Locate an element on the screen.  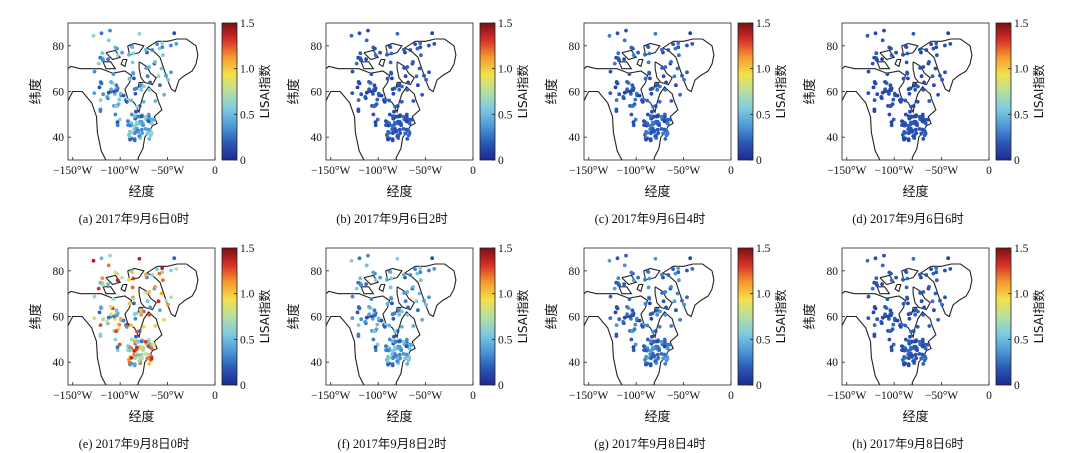
x-tick-label: −50°W is located at coordinates (426, 396).